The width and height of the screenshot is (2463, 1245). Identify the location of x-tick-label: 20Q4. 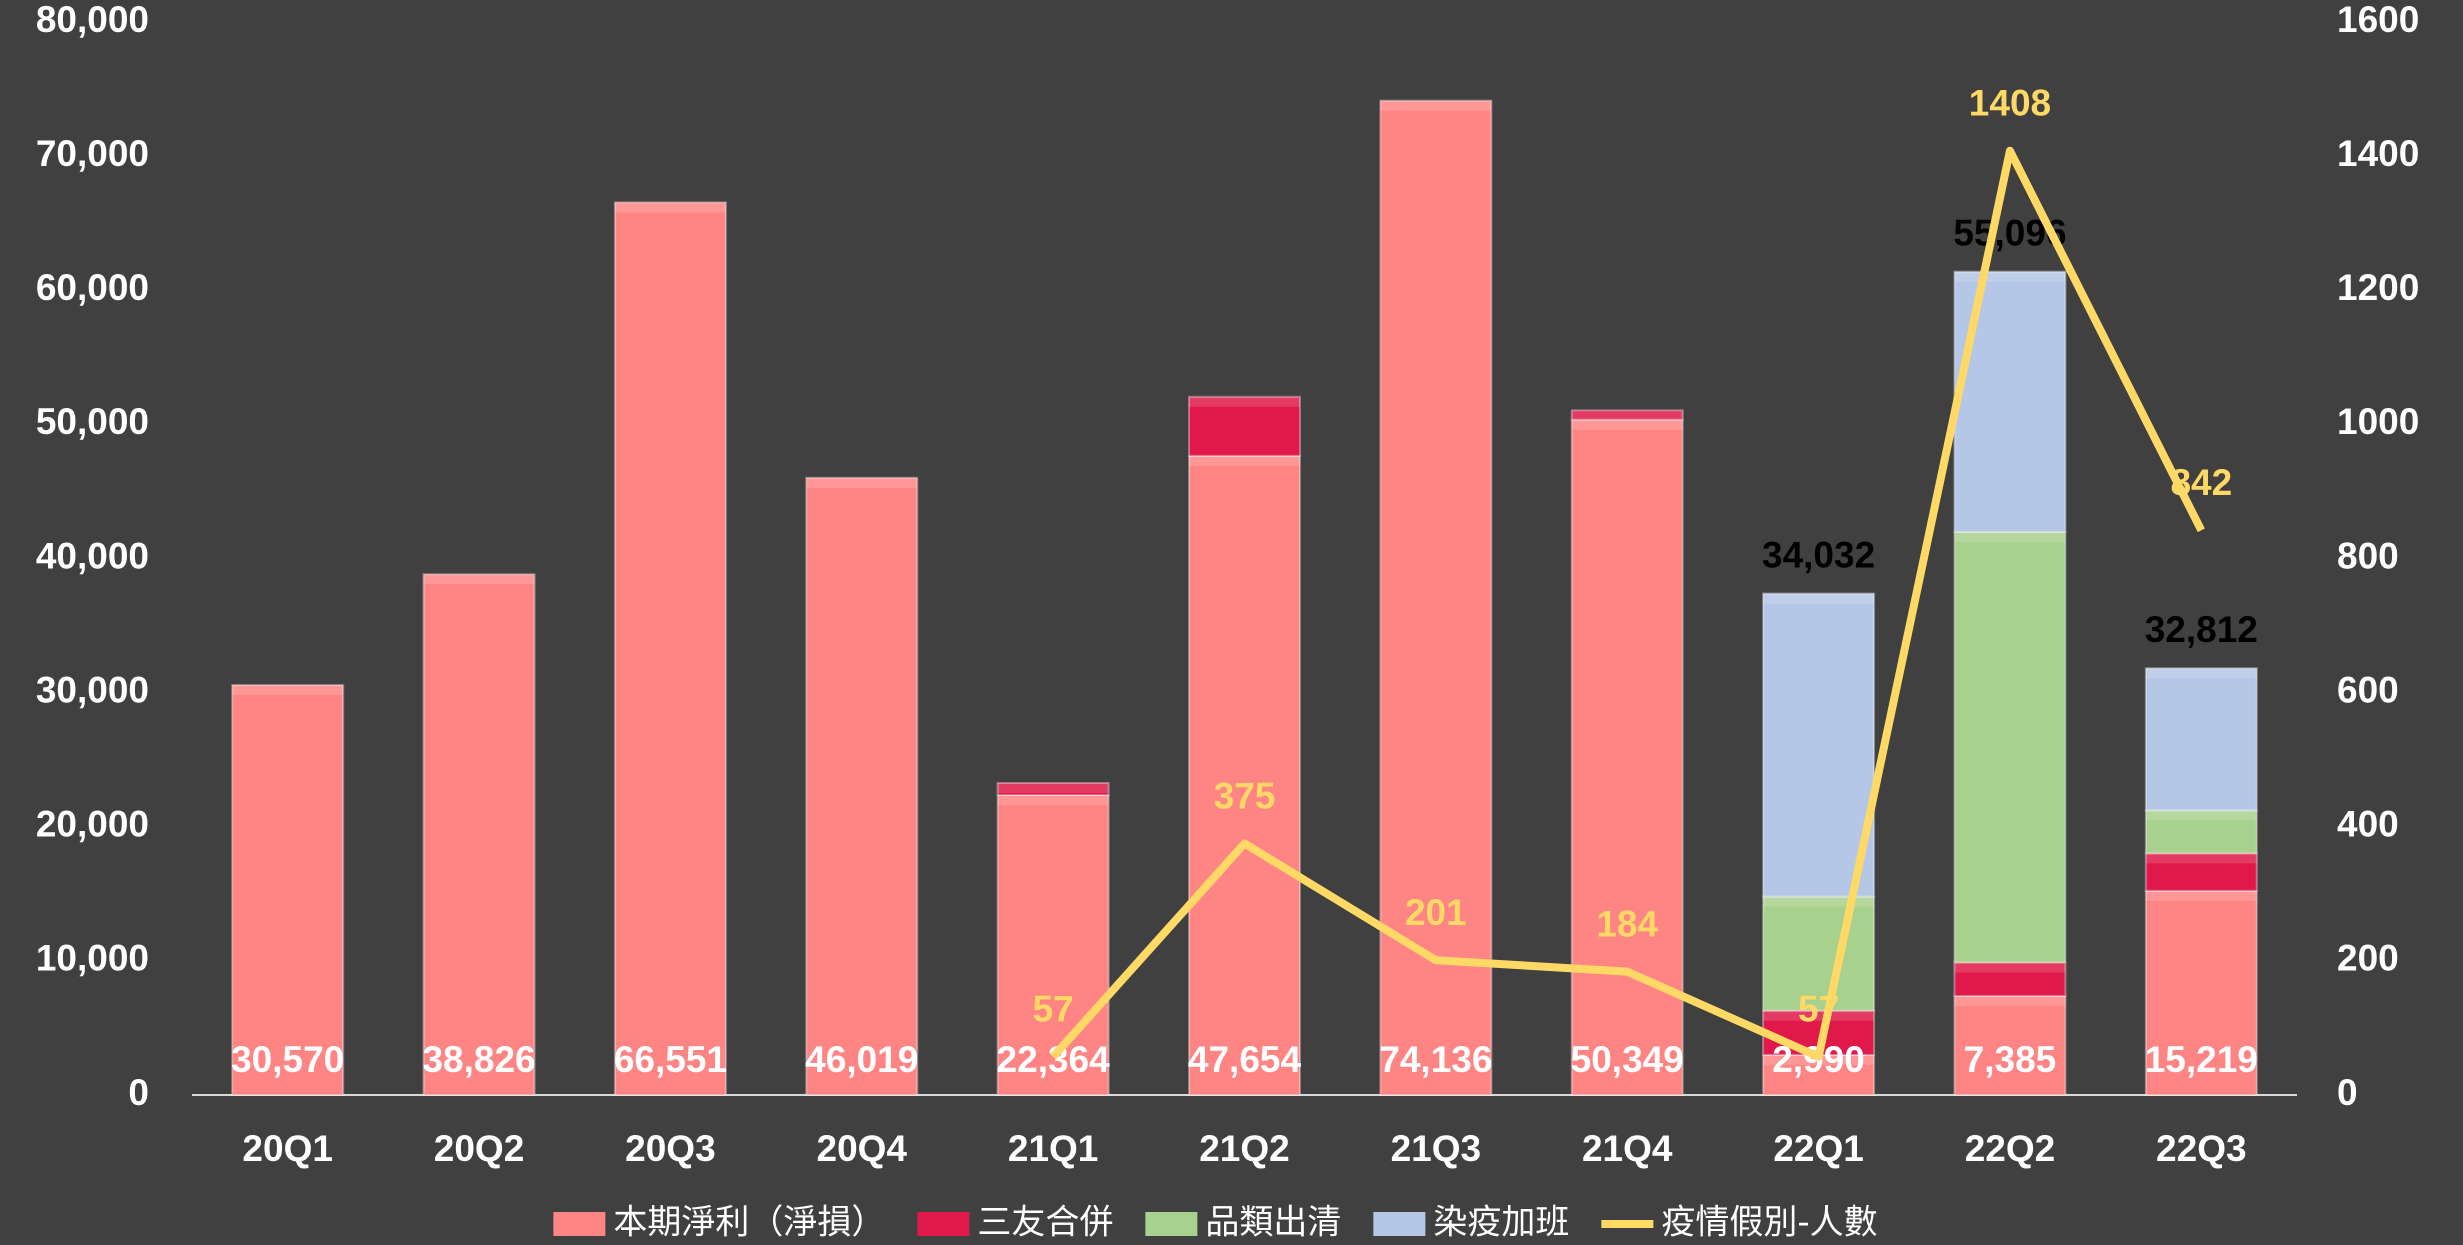
(862, 1148).